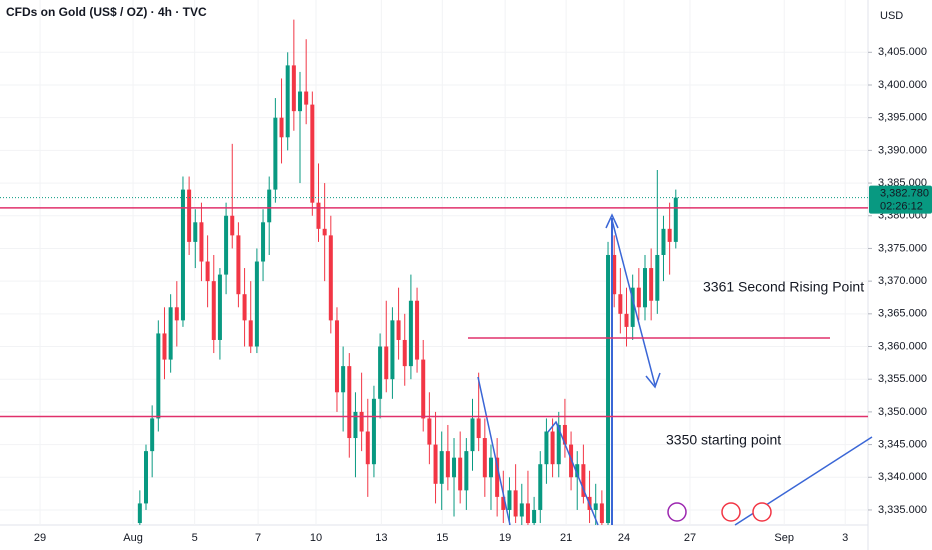  Describe the element at coordinates (902, 281) in the screenshot. I see `y-tick-label: 3,370.000` at that location.